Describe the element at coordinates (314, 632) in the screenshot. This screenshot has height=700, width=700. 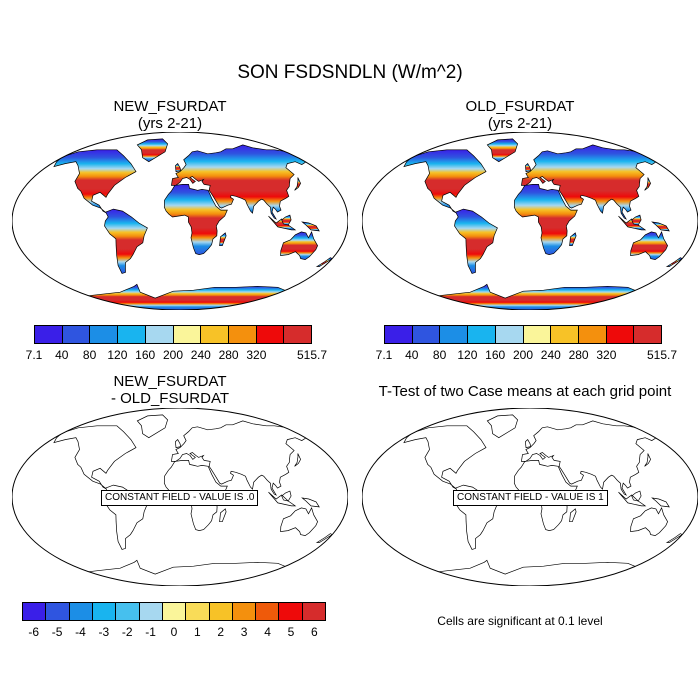
I see `colorbar-tick-label: 6` at that location.